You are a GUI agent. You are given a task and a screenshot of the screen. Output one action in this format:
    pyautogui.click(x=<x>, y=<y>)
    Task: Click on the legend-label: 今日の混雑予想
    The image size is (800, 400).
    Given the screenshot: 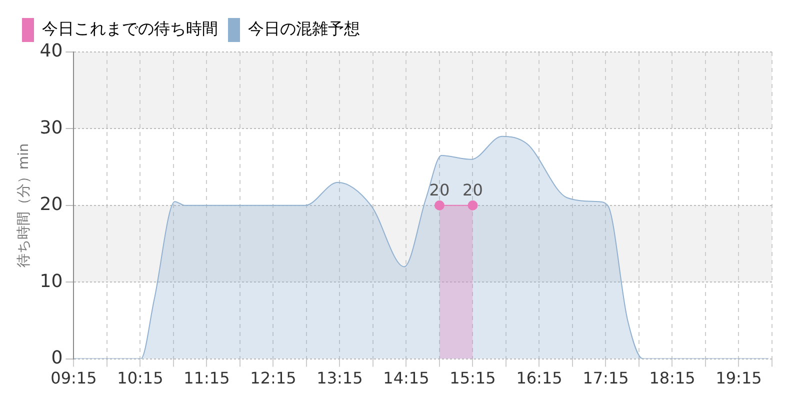 What is the action you would take?
    pyautogui.click(x=304, y=28)
    